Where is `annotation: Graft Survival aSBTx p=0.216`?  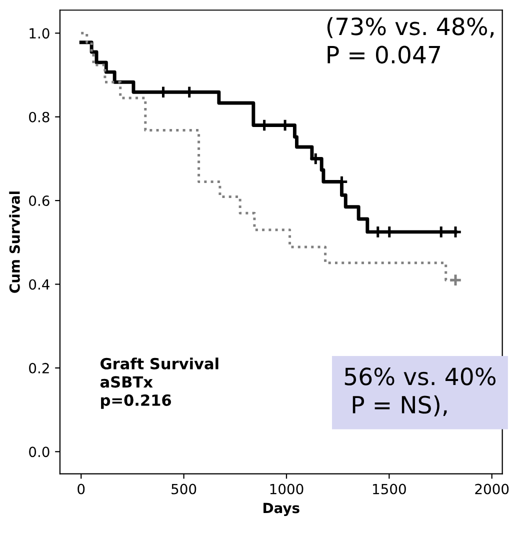 annotation: Graft Survival aSBTx p=0.216 is located at coordinates (159, 383).